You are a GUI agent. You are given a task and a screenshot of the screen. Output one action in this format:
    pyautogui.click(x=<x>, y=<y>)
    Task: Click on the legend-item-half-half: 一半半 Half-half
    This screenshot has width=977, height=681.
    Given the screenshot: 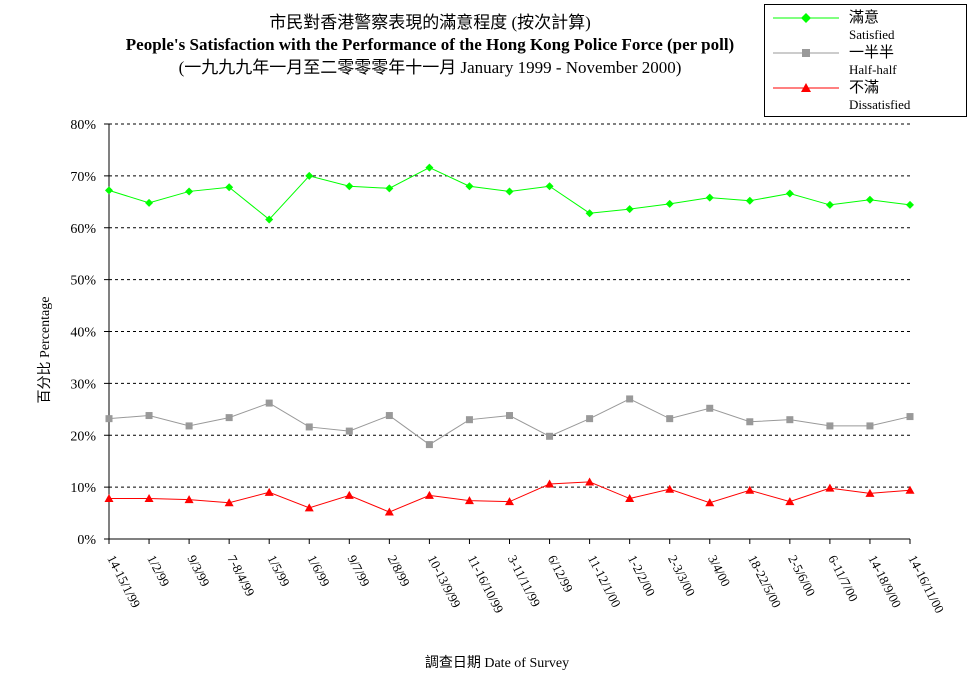 What is the action you would take?
    pyautogui.click(x=865, y=62)
    